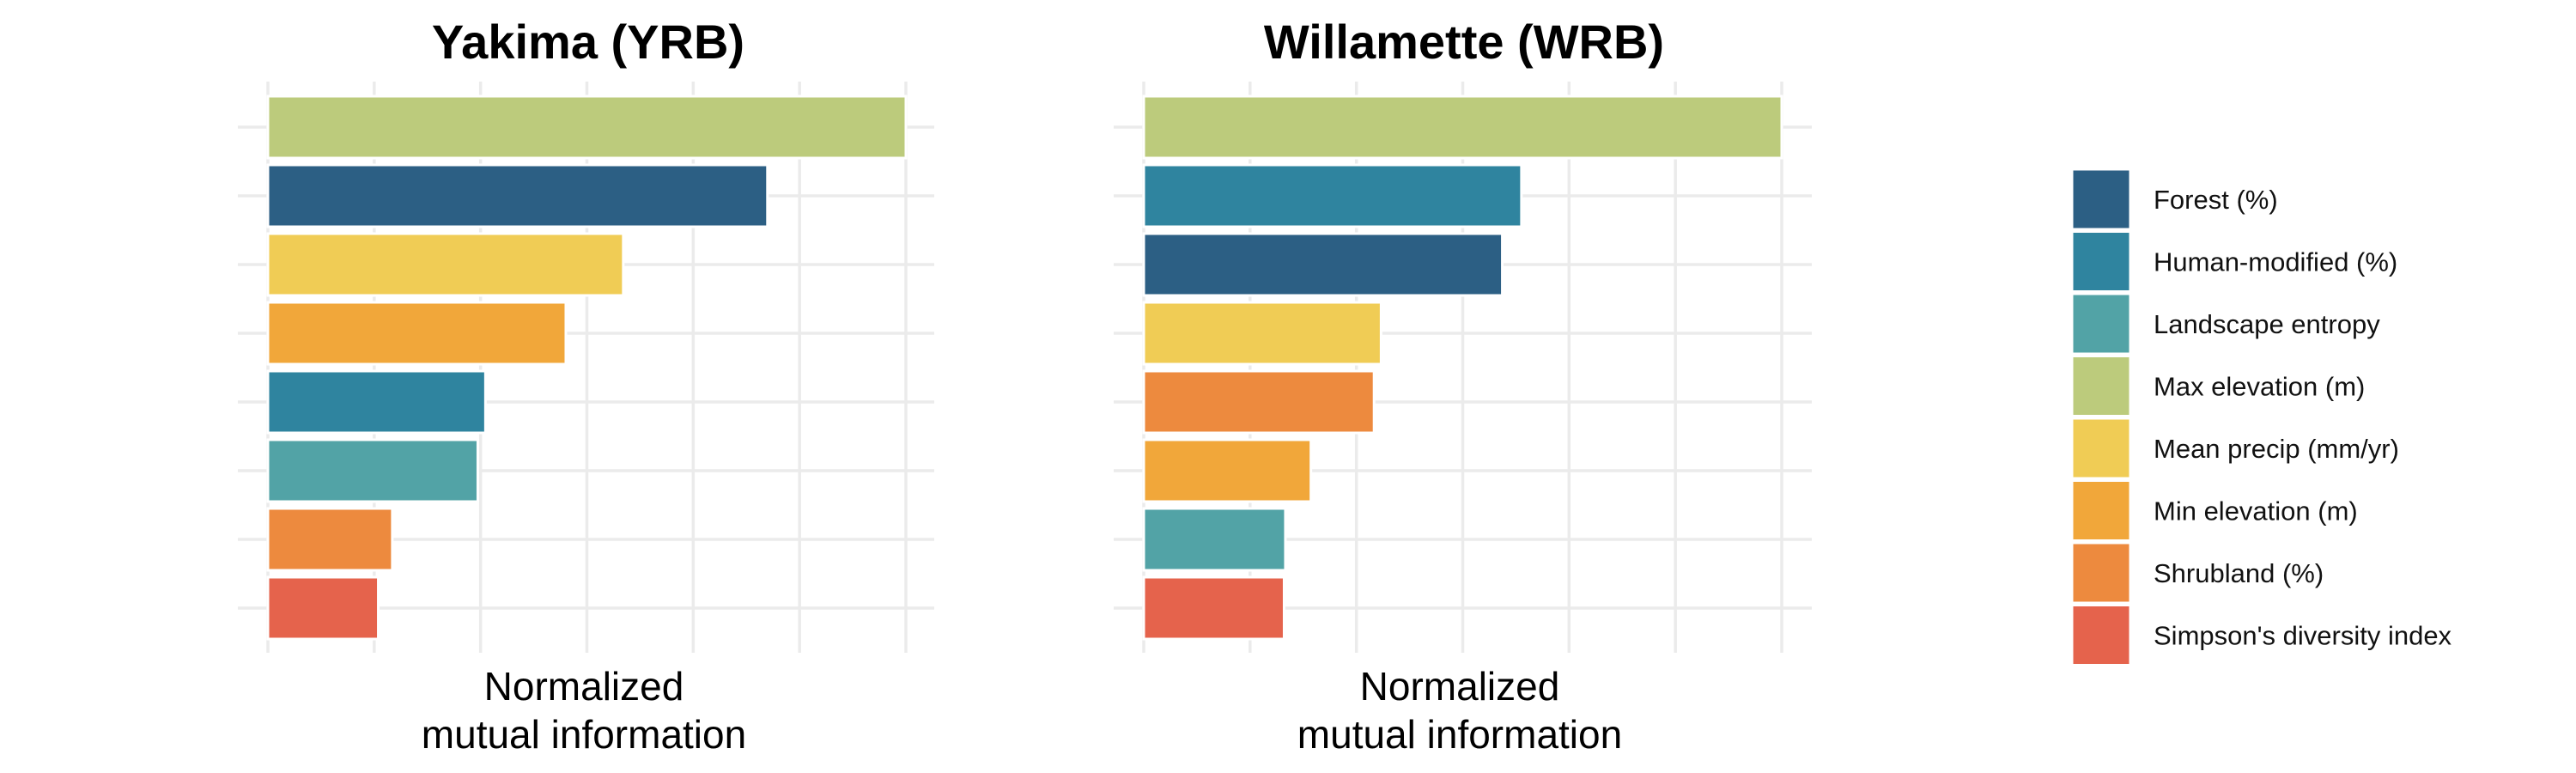  Describe the element at coordinates (2267, 324) in the screenshot. I see `legend-label: Landscape entropy` at that location.